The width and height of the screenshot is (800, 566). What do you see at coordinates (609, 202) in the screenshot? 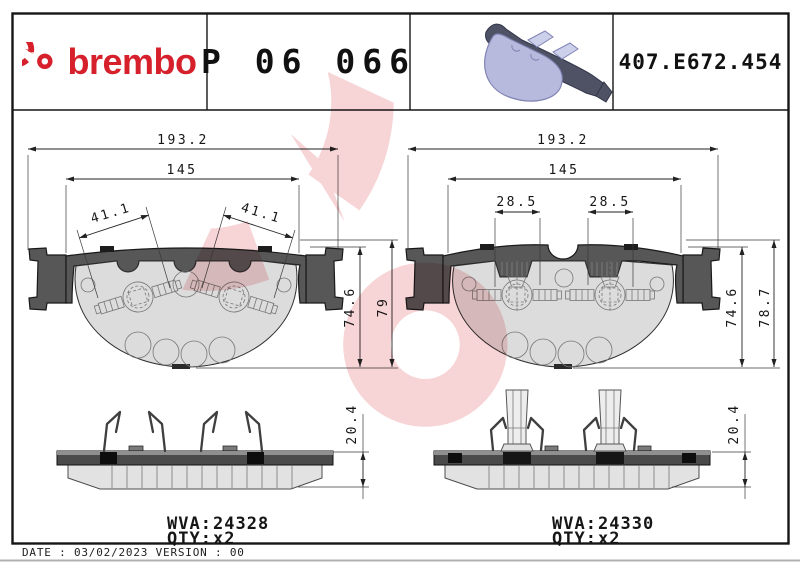
I see `dim-sensor-right: 28.5` at bounding box center [609, 202].